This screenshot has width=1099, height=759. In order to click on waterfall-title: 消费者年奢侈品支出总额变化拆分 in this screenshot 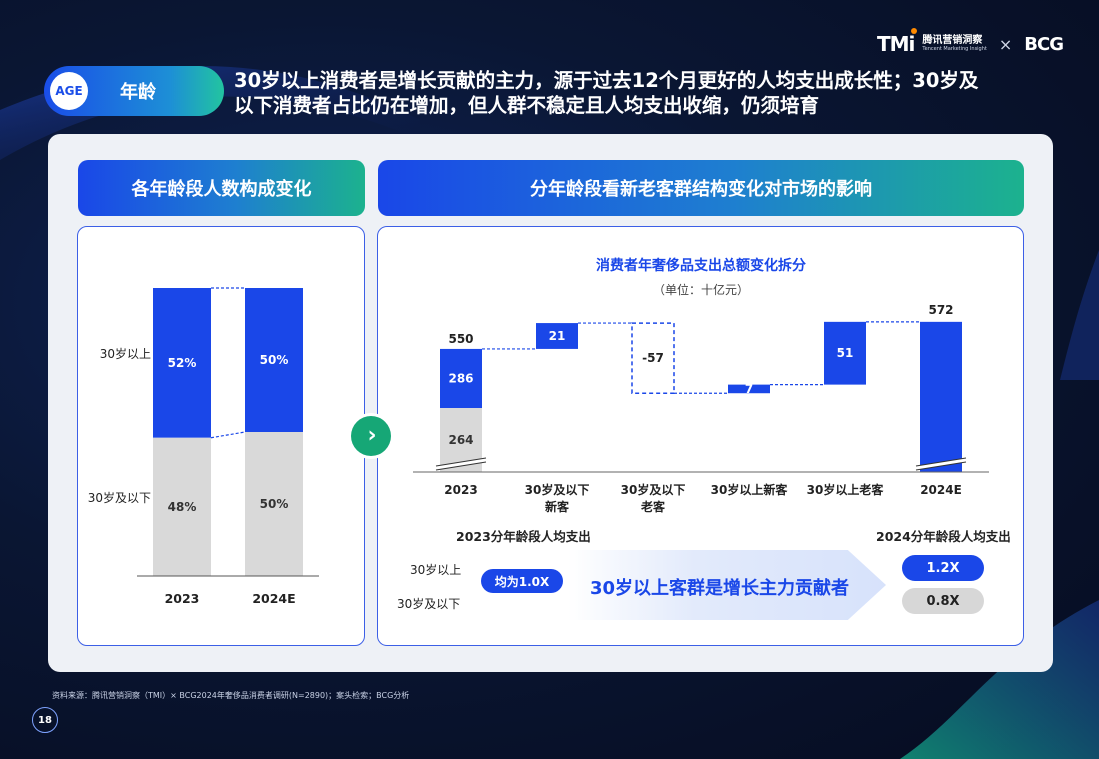, I will do `click(701, 265)`.